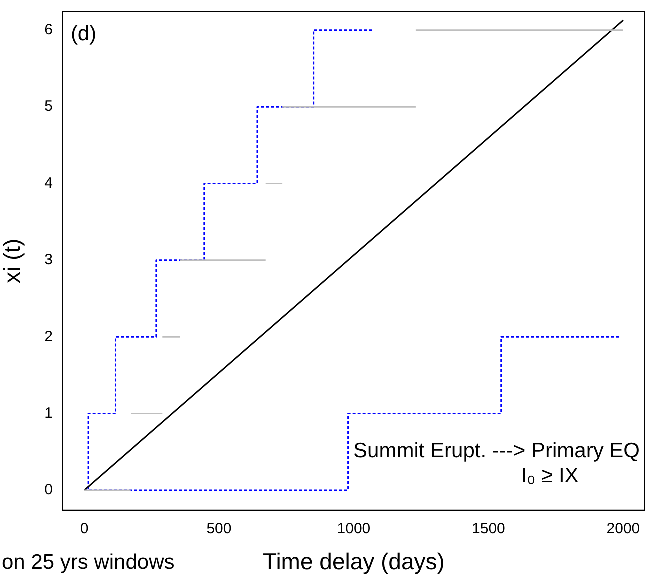 The width and height of the screenshot is (652, 577). What do you see at coordinates (83, 34) in the screenshot?
I see `annotation: (d)` at bounding box center [83, 34].